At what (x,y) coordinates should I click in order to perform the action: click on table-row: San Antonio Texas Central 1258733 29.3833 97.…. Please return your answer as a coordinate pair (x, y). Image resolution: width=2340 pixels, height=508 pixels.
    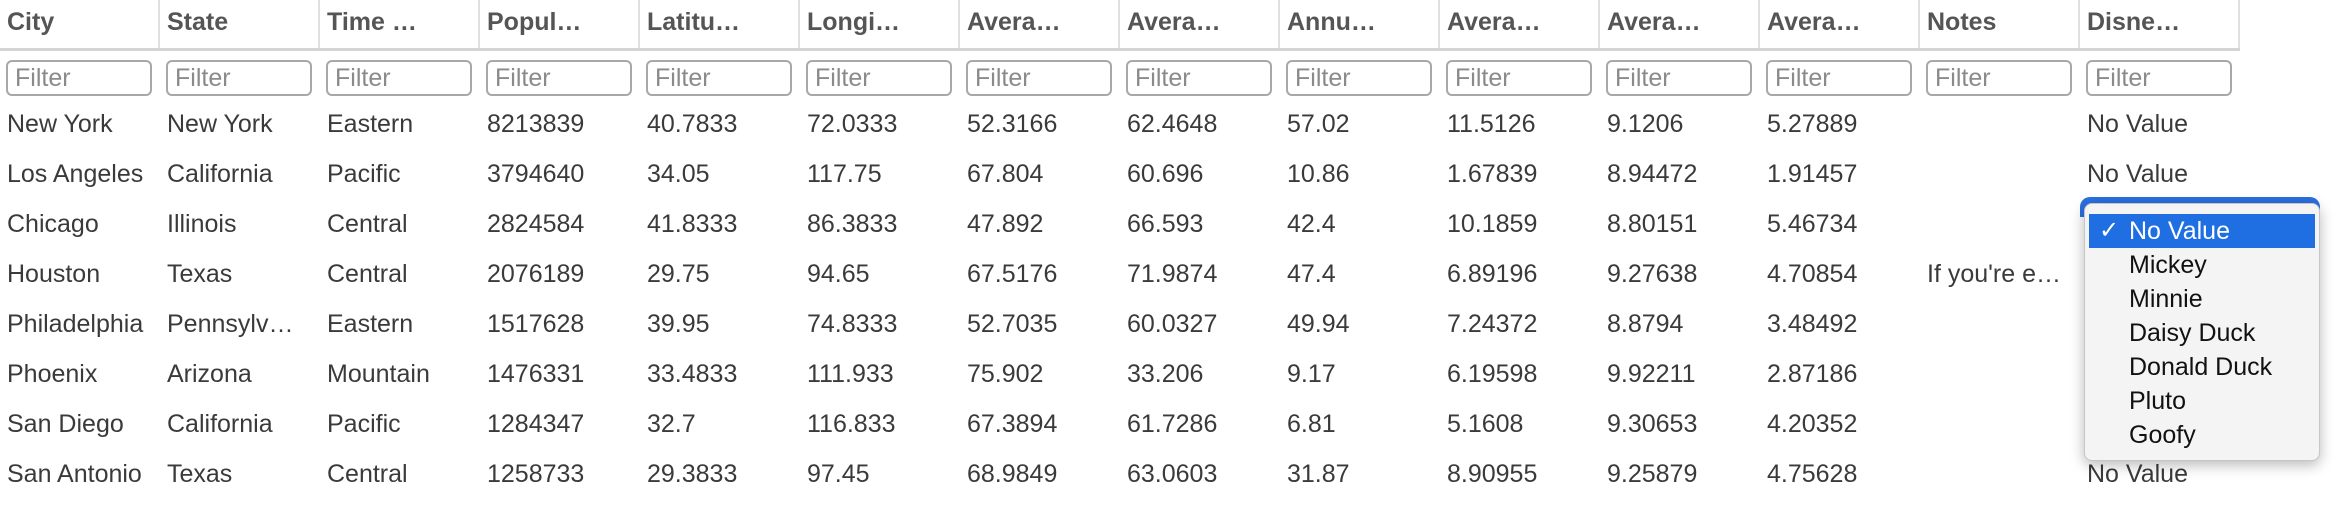
    Looking at the image, I should click on (1120, 474).